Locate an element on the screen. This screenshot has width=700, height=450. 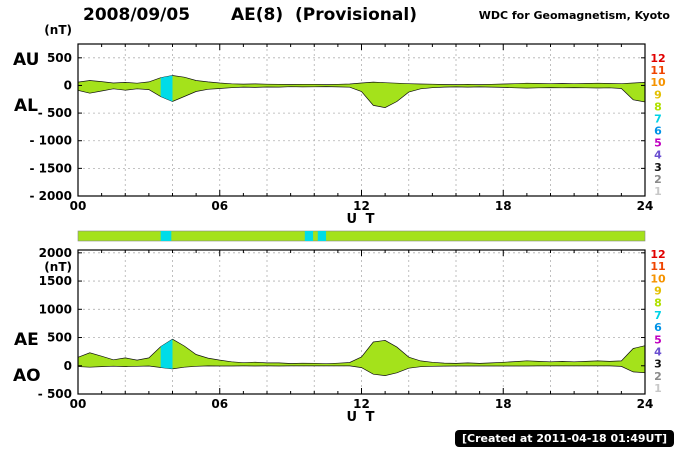
y-tick-label: 2000 is located at coordinates (55, 253).